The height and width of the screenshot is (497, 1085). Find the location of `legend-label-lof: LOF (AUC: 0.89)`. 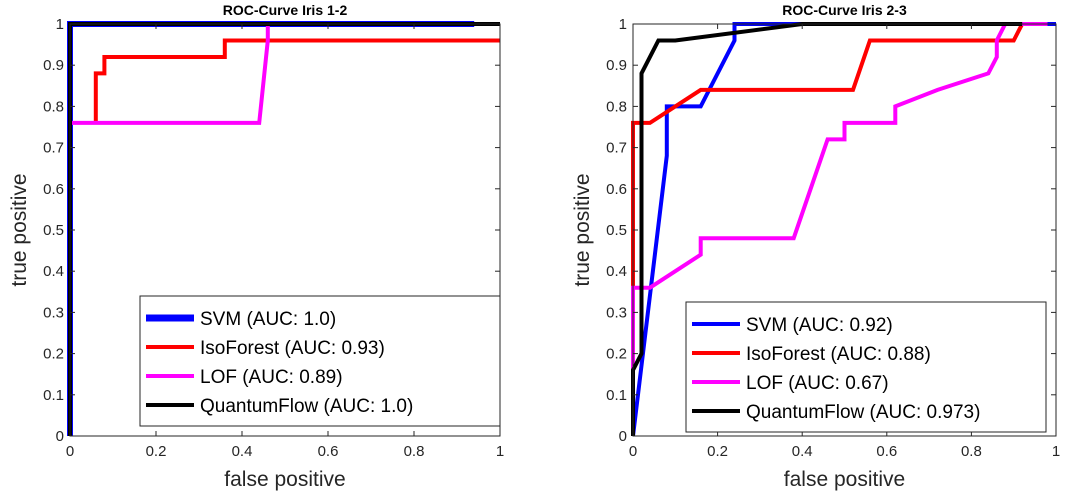

legend-label-lof: LOF (AUC: 0.89) is located at coordinates (271, 377).